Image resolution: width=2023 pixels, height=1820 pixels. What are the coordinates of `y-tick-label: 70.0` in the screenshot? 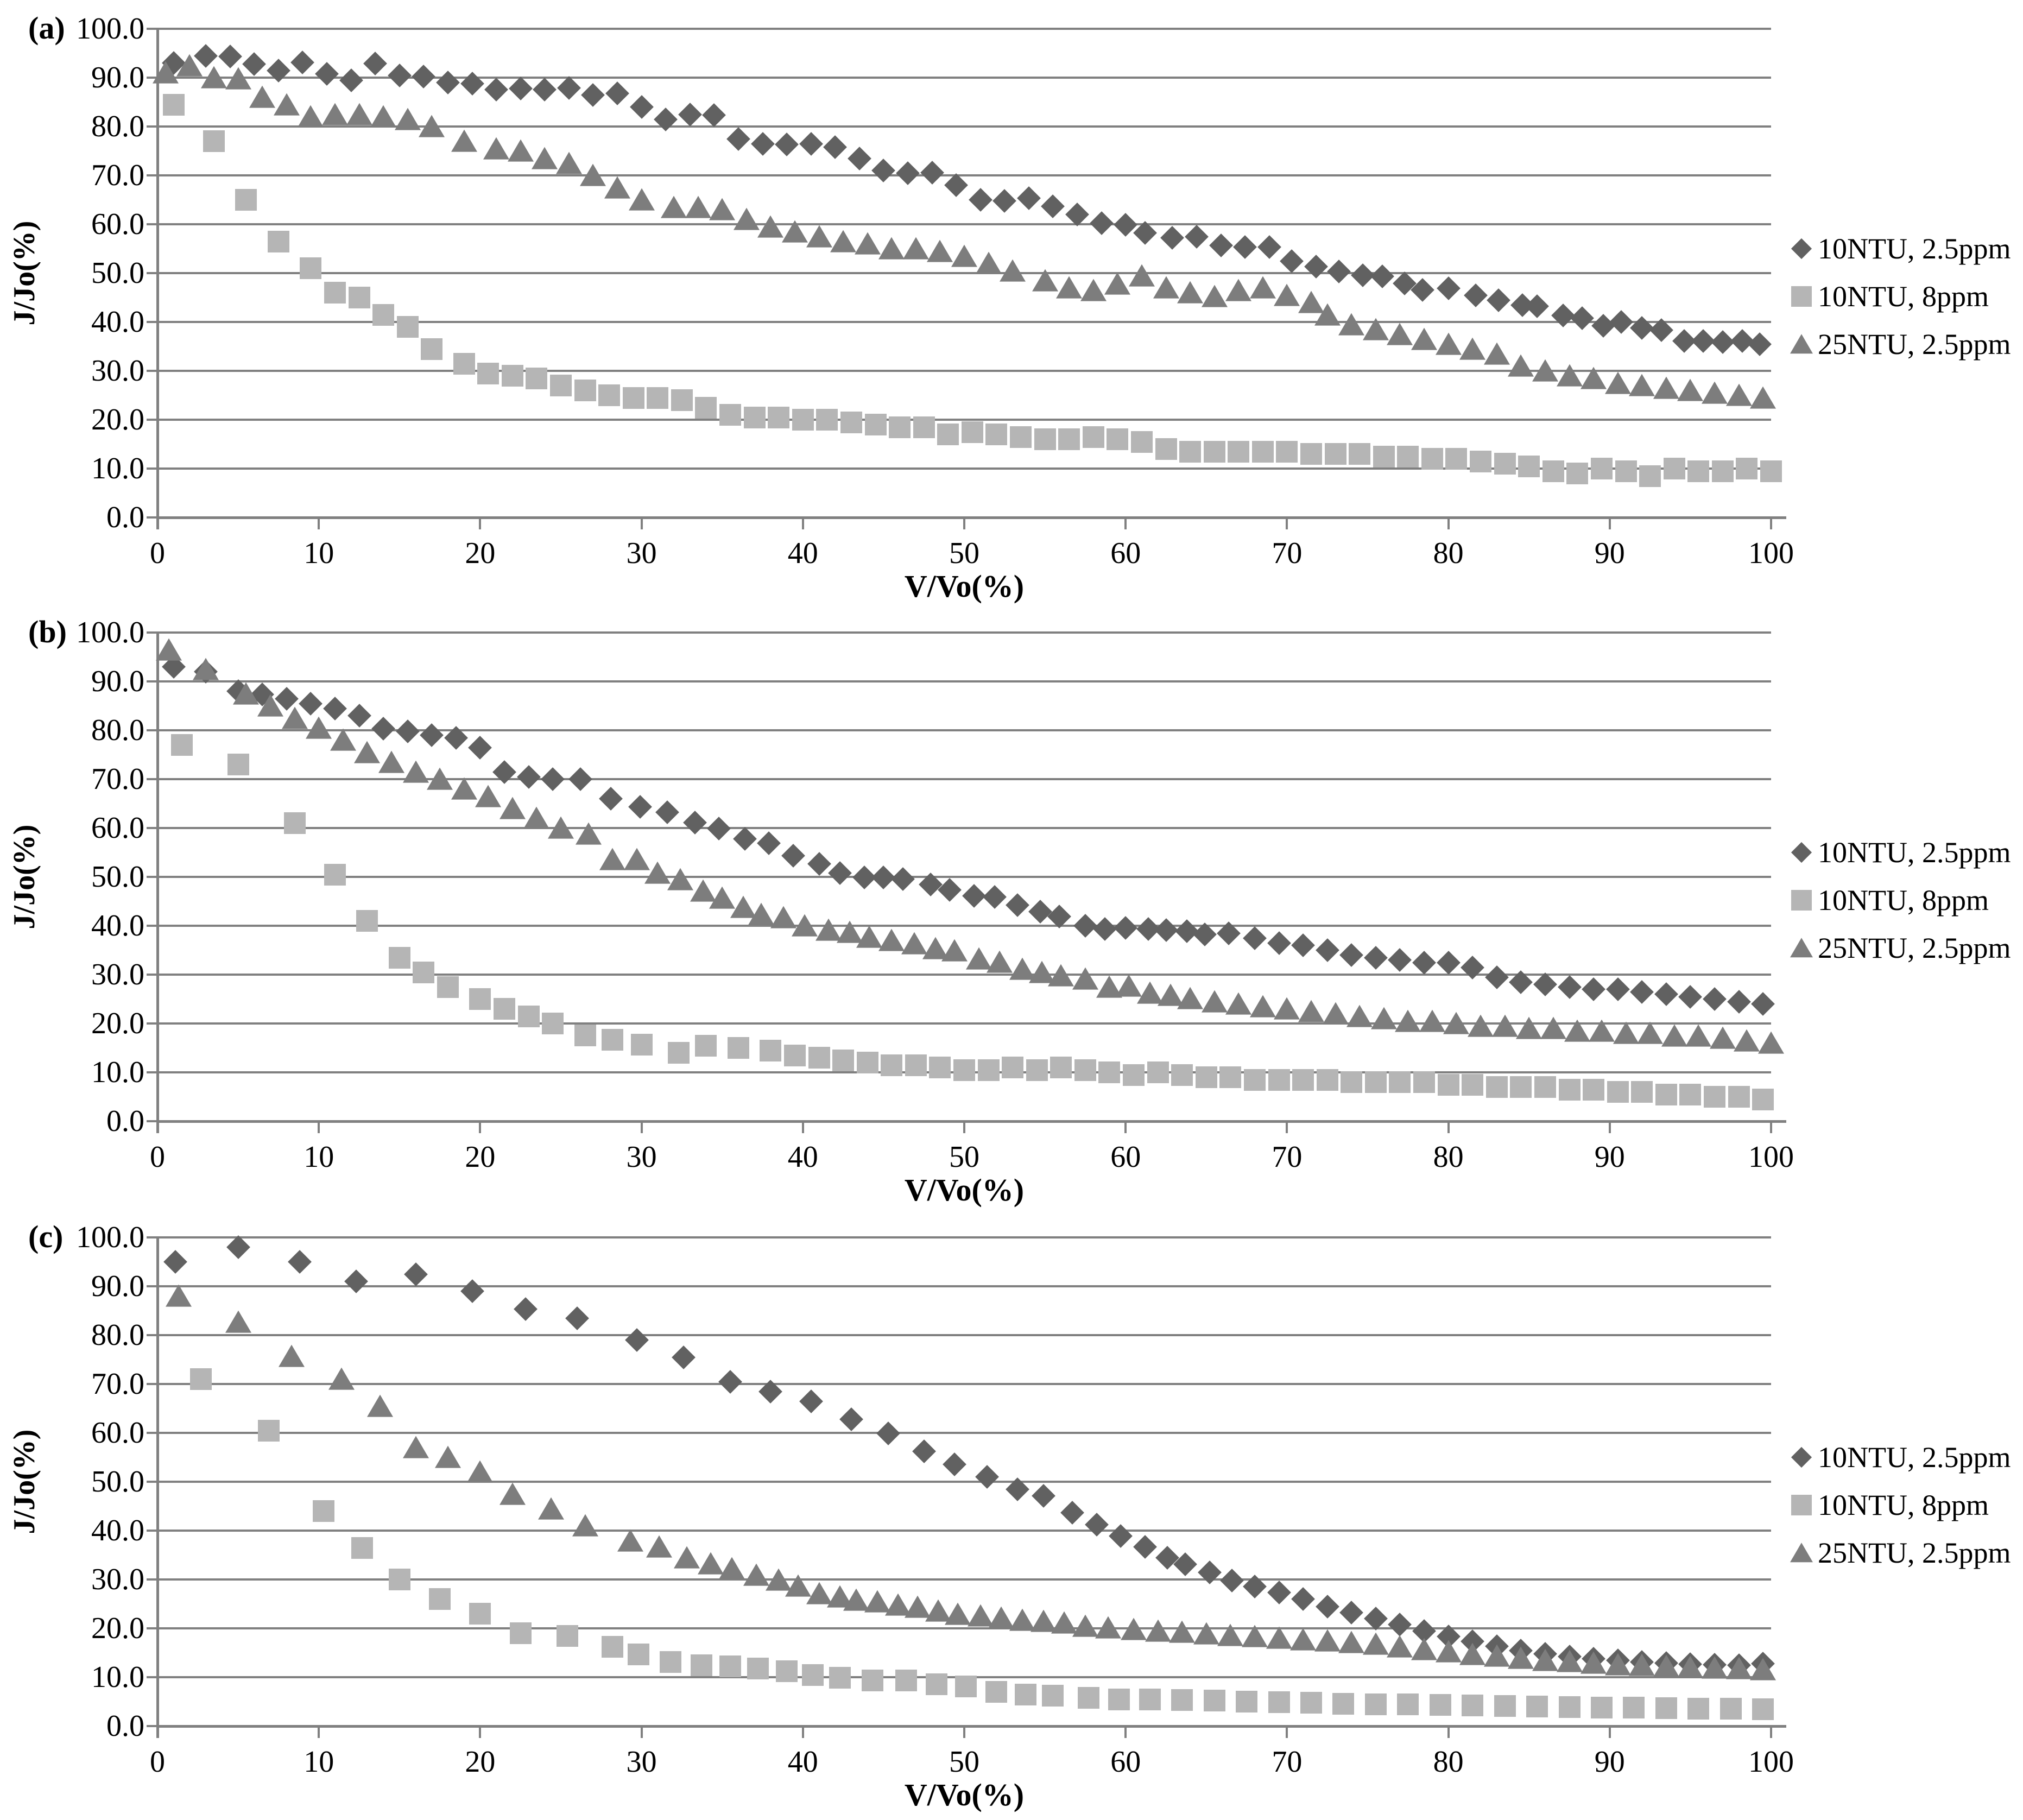 It's located at (117, 779).